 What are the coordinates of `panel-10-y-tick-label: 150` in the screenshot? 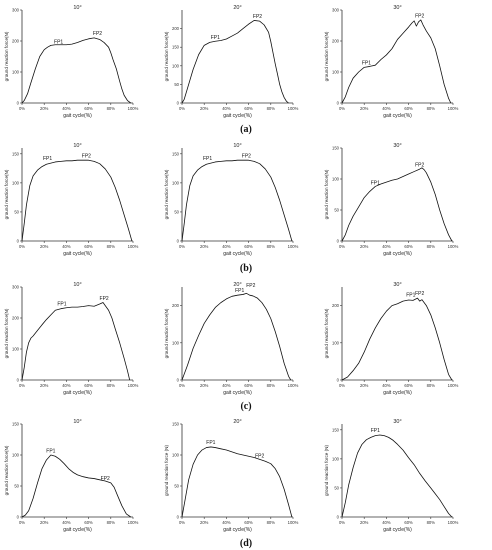 It's located at (16, 424).